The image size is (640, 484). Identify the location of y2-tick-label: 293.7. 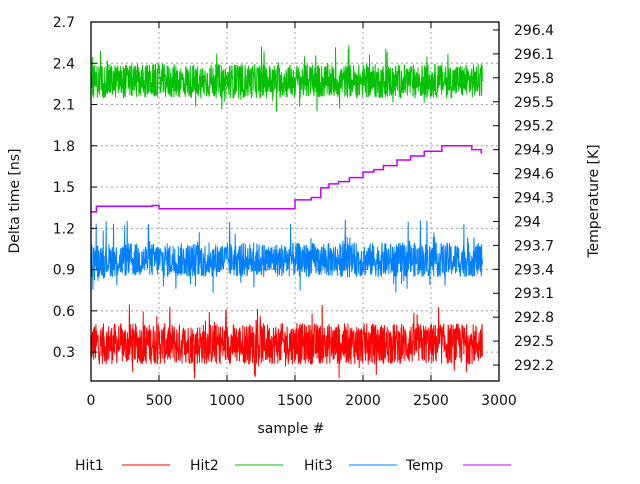
(534, 246).